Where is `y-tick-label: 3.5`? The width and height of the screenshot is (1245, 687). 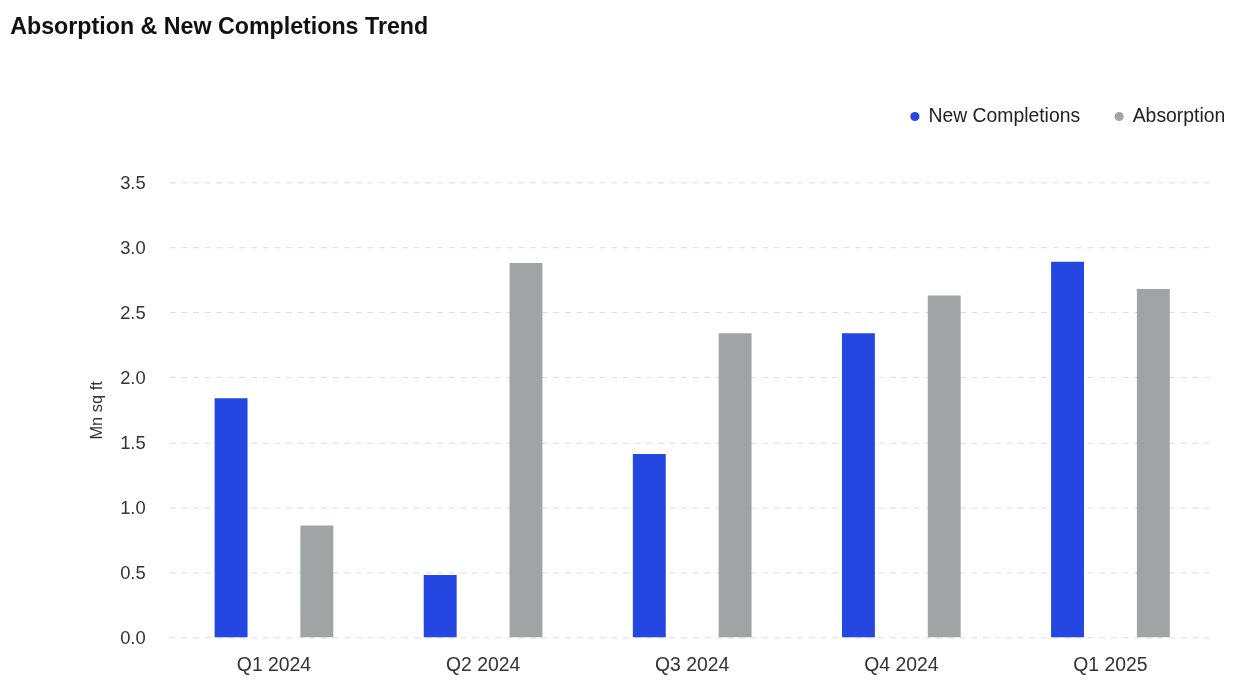 y-tick-label: 3.5 is located at coordinates (133, 182).